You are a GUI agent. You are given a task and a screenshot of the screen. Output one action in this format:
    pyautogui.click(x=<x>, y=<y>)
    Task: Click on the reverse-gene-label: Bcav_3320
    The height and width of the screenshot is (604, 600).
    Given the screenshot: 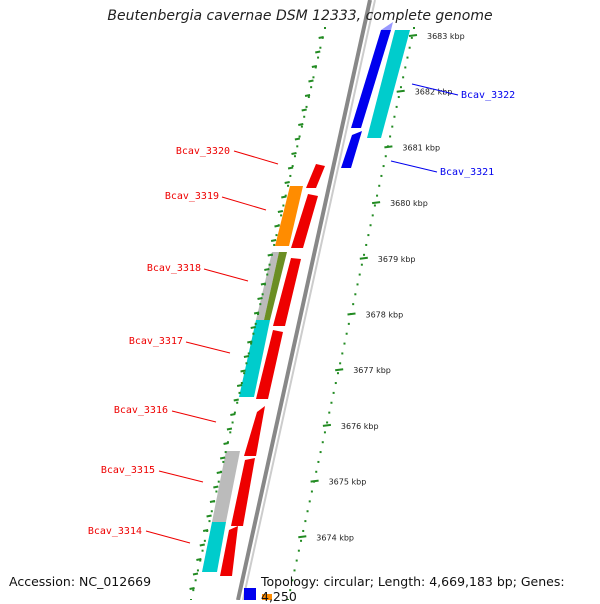 What is the action you would take?
    pyautogui.click(x=203, y=151)
    